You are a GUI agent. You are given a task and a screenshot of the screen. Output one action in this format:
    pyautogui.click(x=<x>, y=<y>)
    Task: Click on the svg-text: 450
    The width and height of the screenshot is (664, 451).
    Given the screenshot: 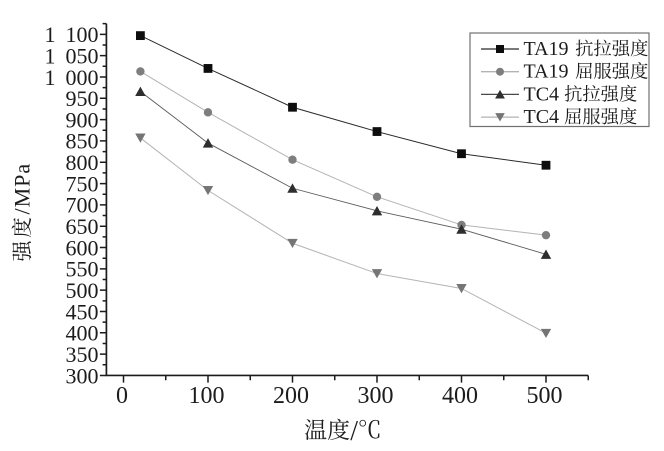 What is the action you would take?
    pyautogui.click(x=82, y=311)
    